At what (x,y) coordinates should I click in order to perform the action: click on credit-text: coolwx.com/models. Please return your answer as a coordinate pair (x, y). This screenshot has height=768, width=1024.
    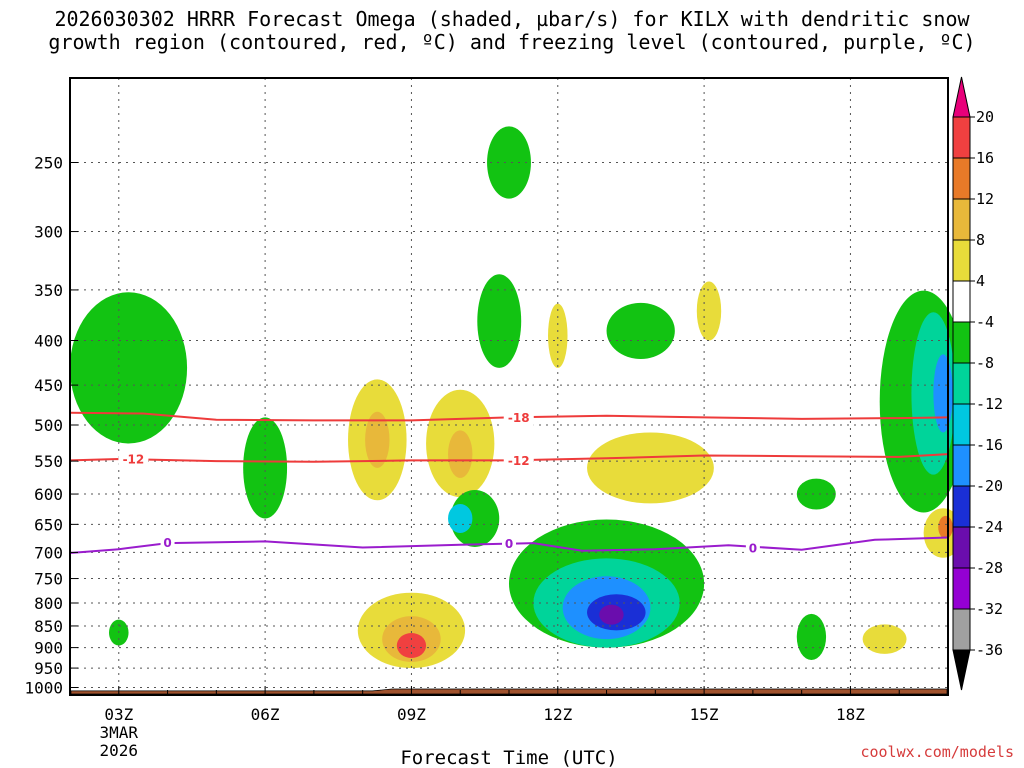
    Looking at the image, I should click on (937, 752).